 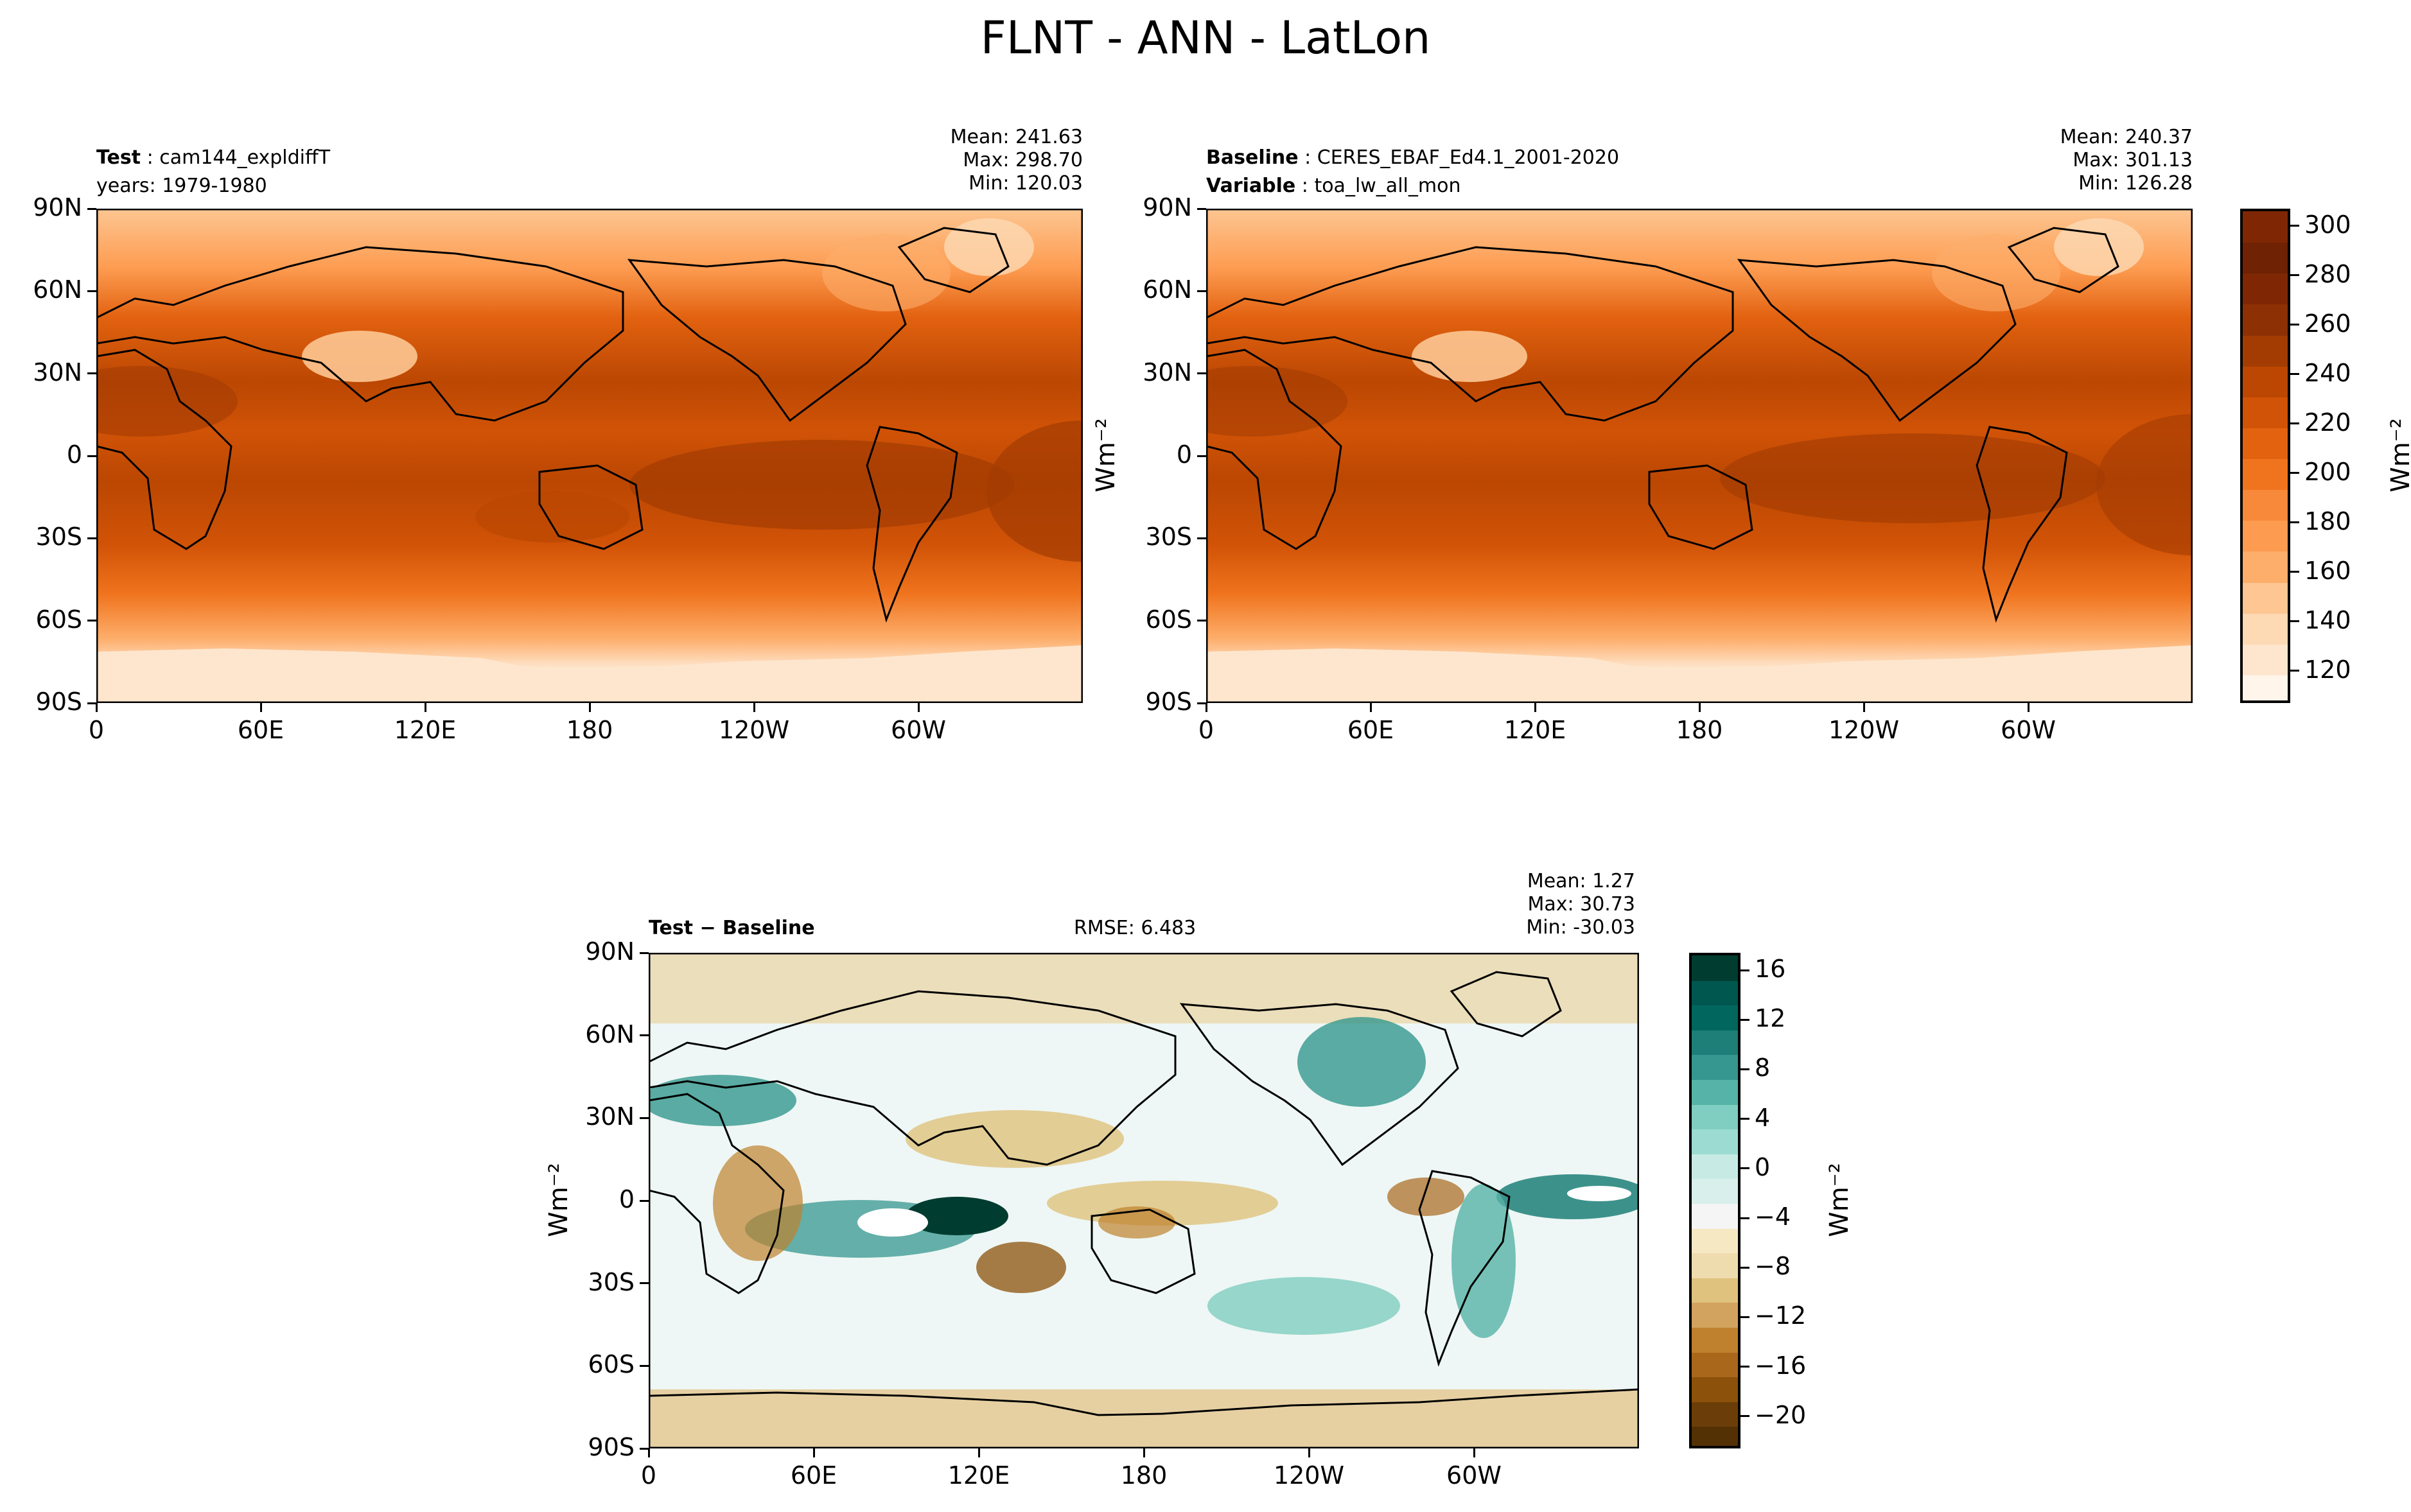 What do you see at coordinates (1763, 1068) in the screenshot?
I see `diff-colorbar-tick-label: 8` at bounding box center [1763, 1068].